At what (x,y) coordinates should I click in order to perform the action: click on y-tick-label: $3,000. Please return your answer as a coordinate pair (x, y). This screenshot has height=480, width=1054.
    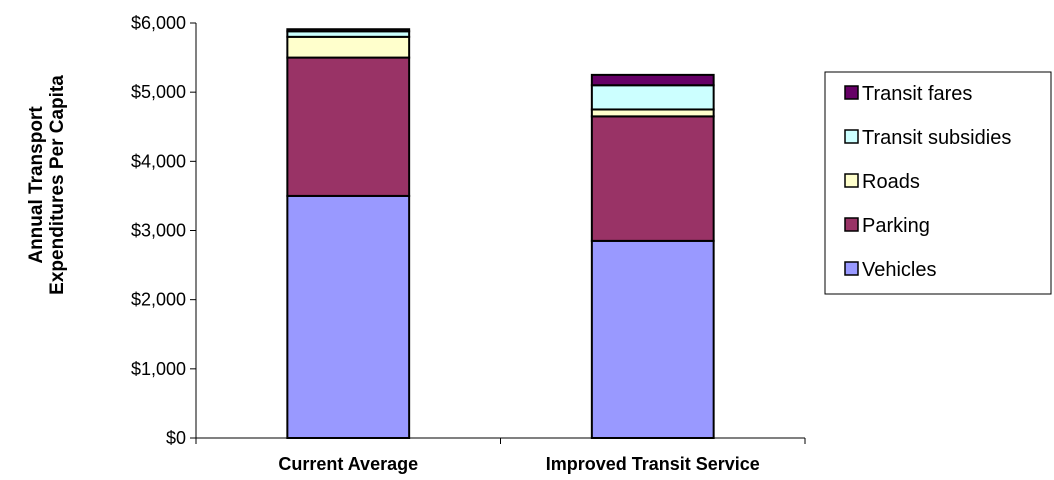
    Looking at the image, I should click on (158, 231).